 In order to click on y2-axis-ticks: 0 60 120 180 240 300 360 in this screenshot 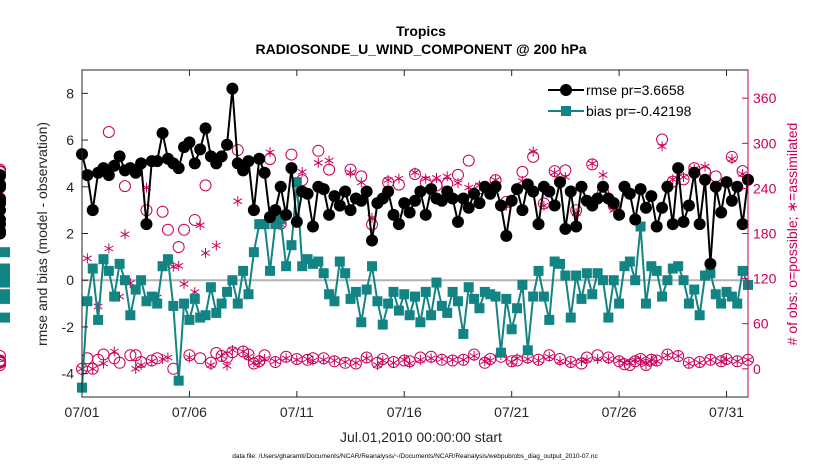, I will do `click(759, 233)`.